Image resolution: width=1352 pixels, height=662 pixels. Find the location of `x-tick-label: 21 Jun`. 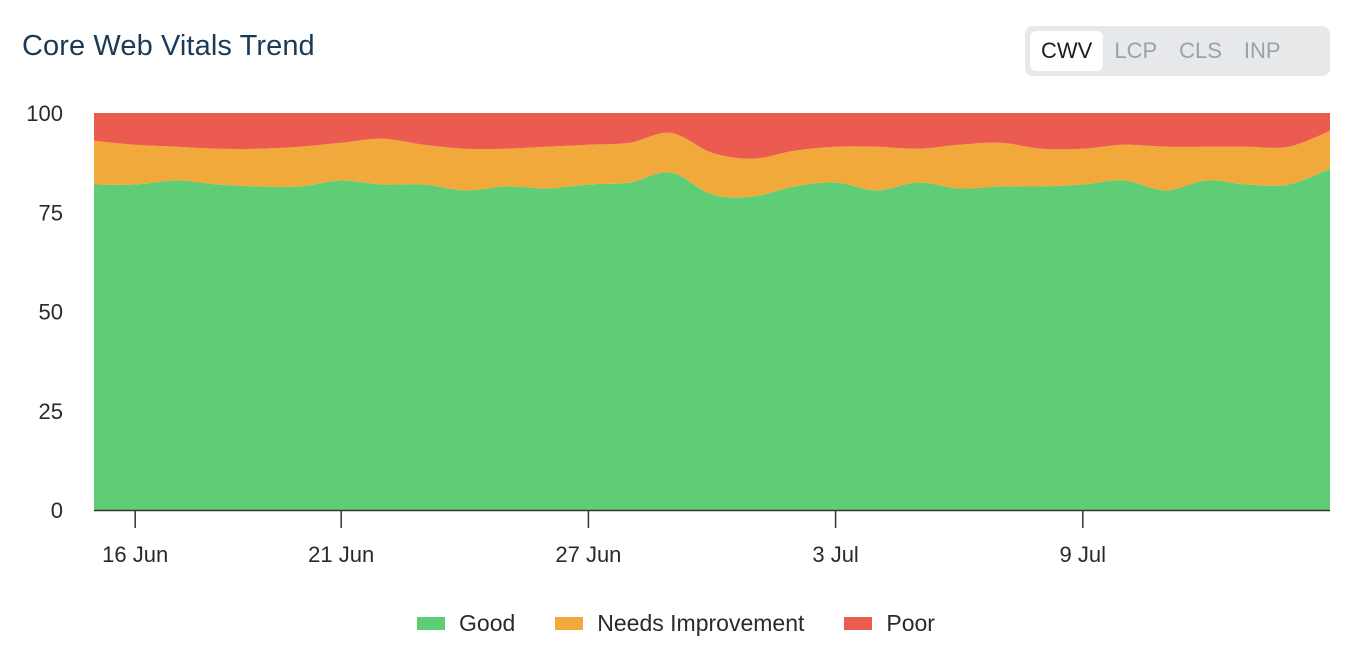

x-tick-label: 21 Jun is located at coordinates (341, 554).